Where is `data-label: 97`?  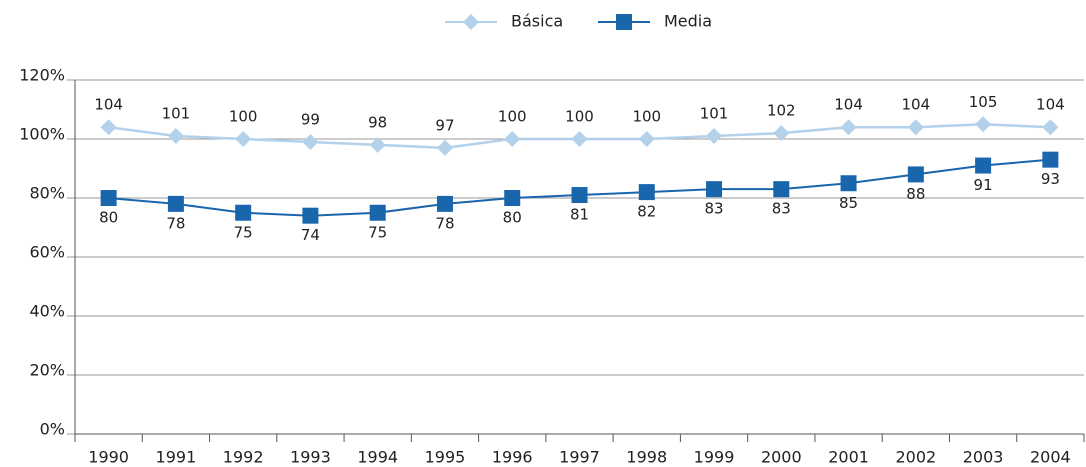
data-label: 97 is located at coordinates (444, 125).